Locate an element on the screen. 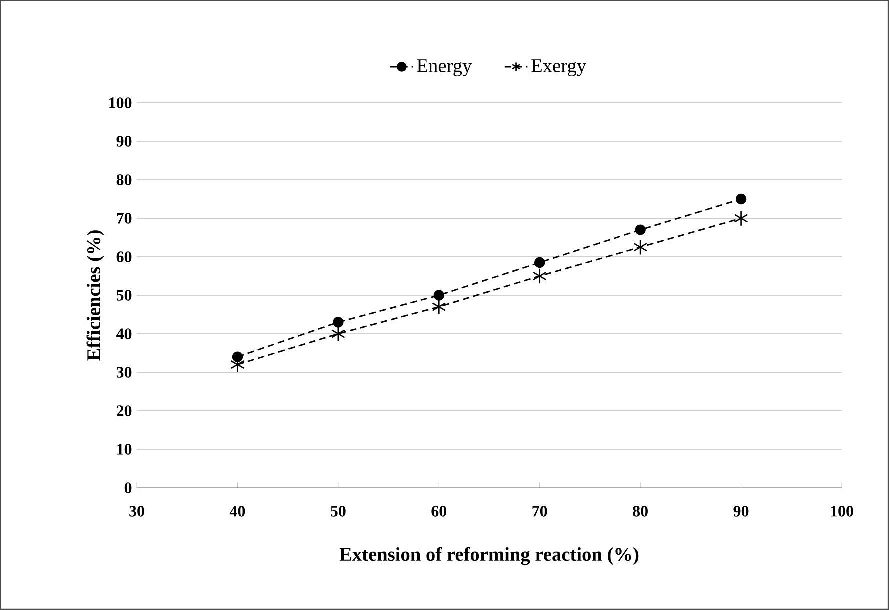 This screenshot has width=889, height=610. y-tick-label: 90 is located at coordinates (124, 141).